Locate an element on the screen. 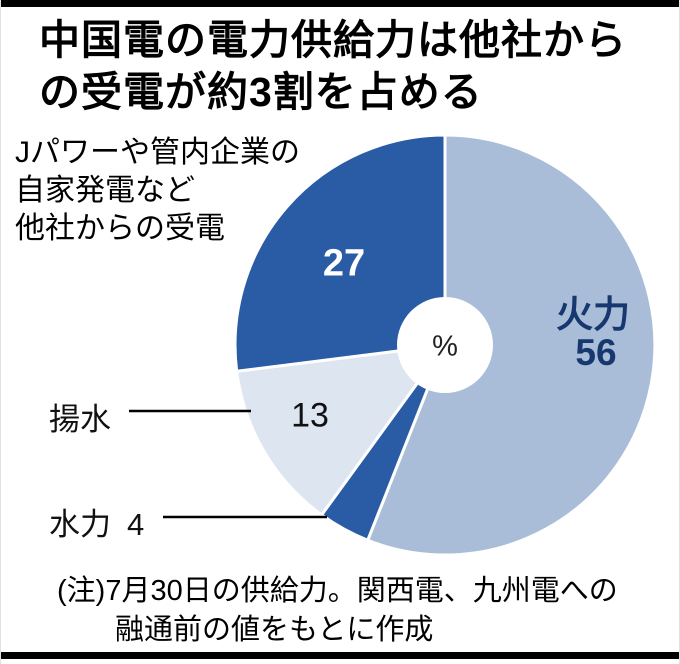 This screenshot has height=664, width=680. chart-title-line1: 中国電の電力供給力は他社から is located at coordinates (333, 40).